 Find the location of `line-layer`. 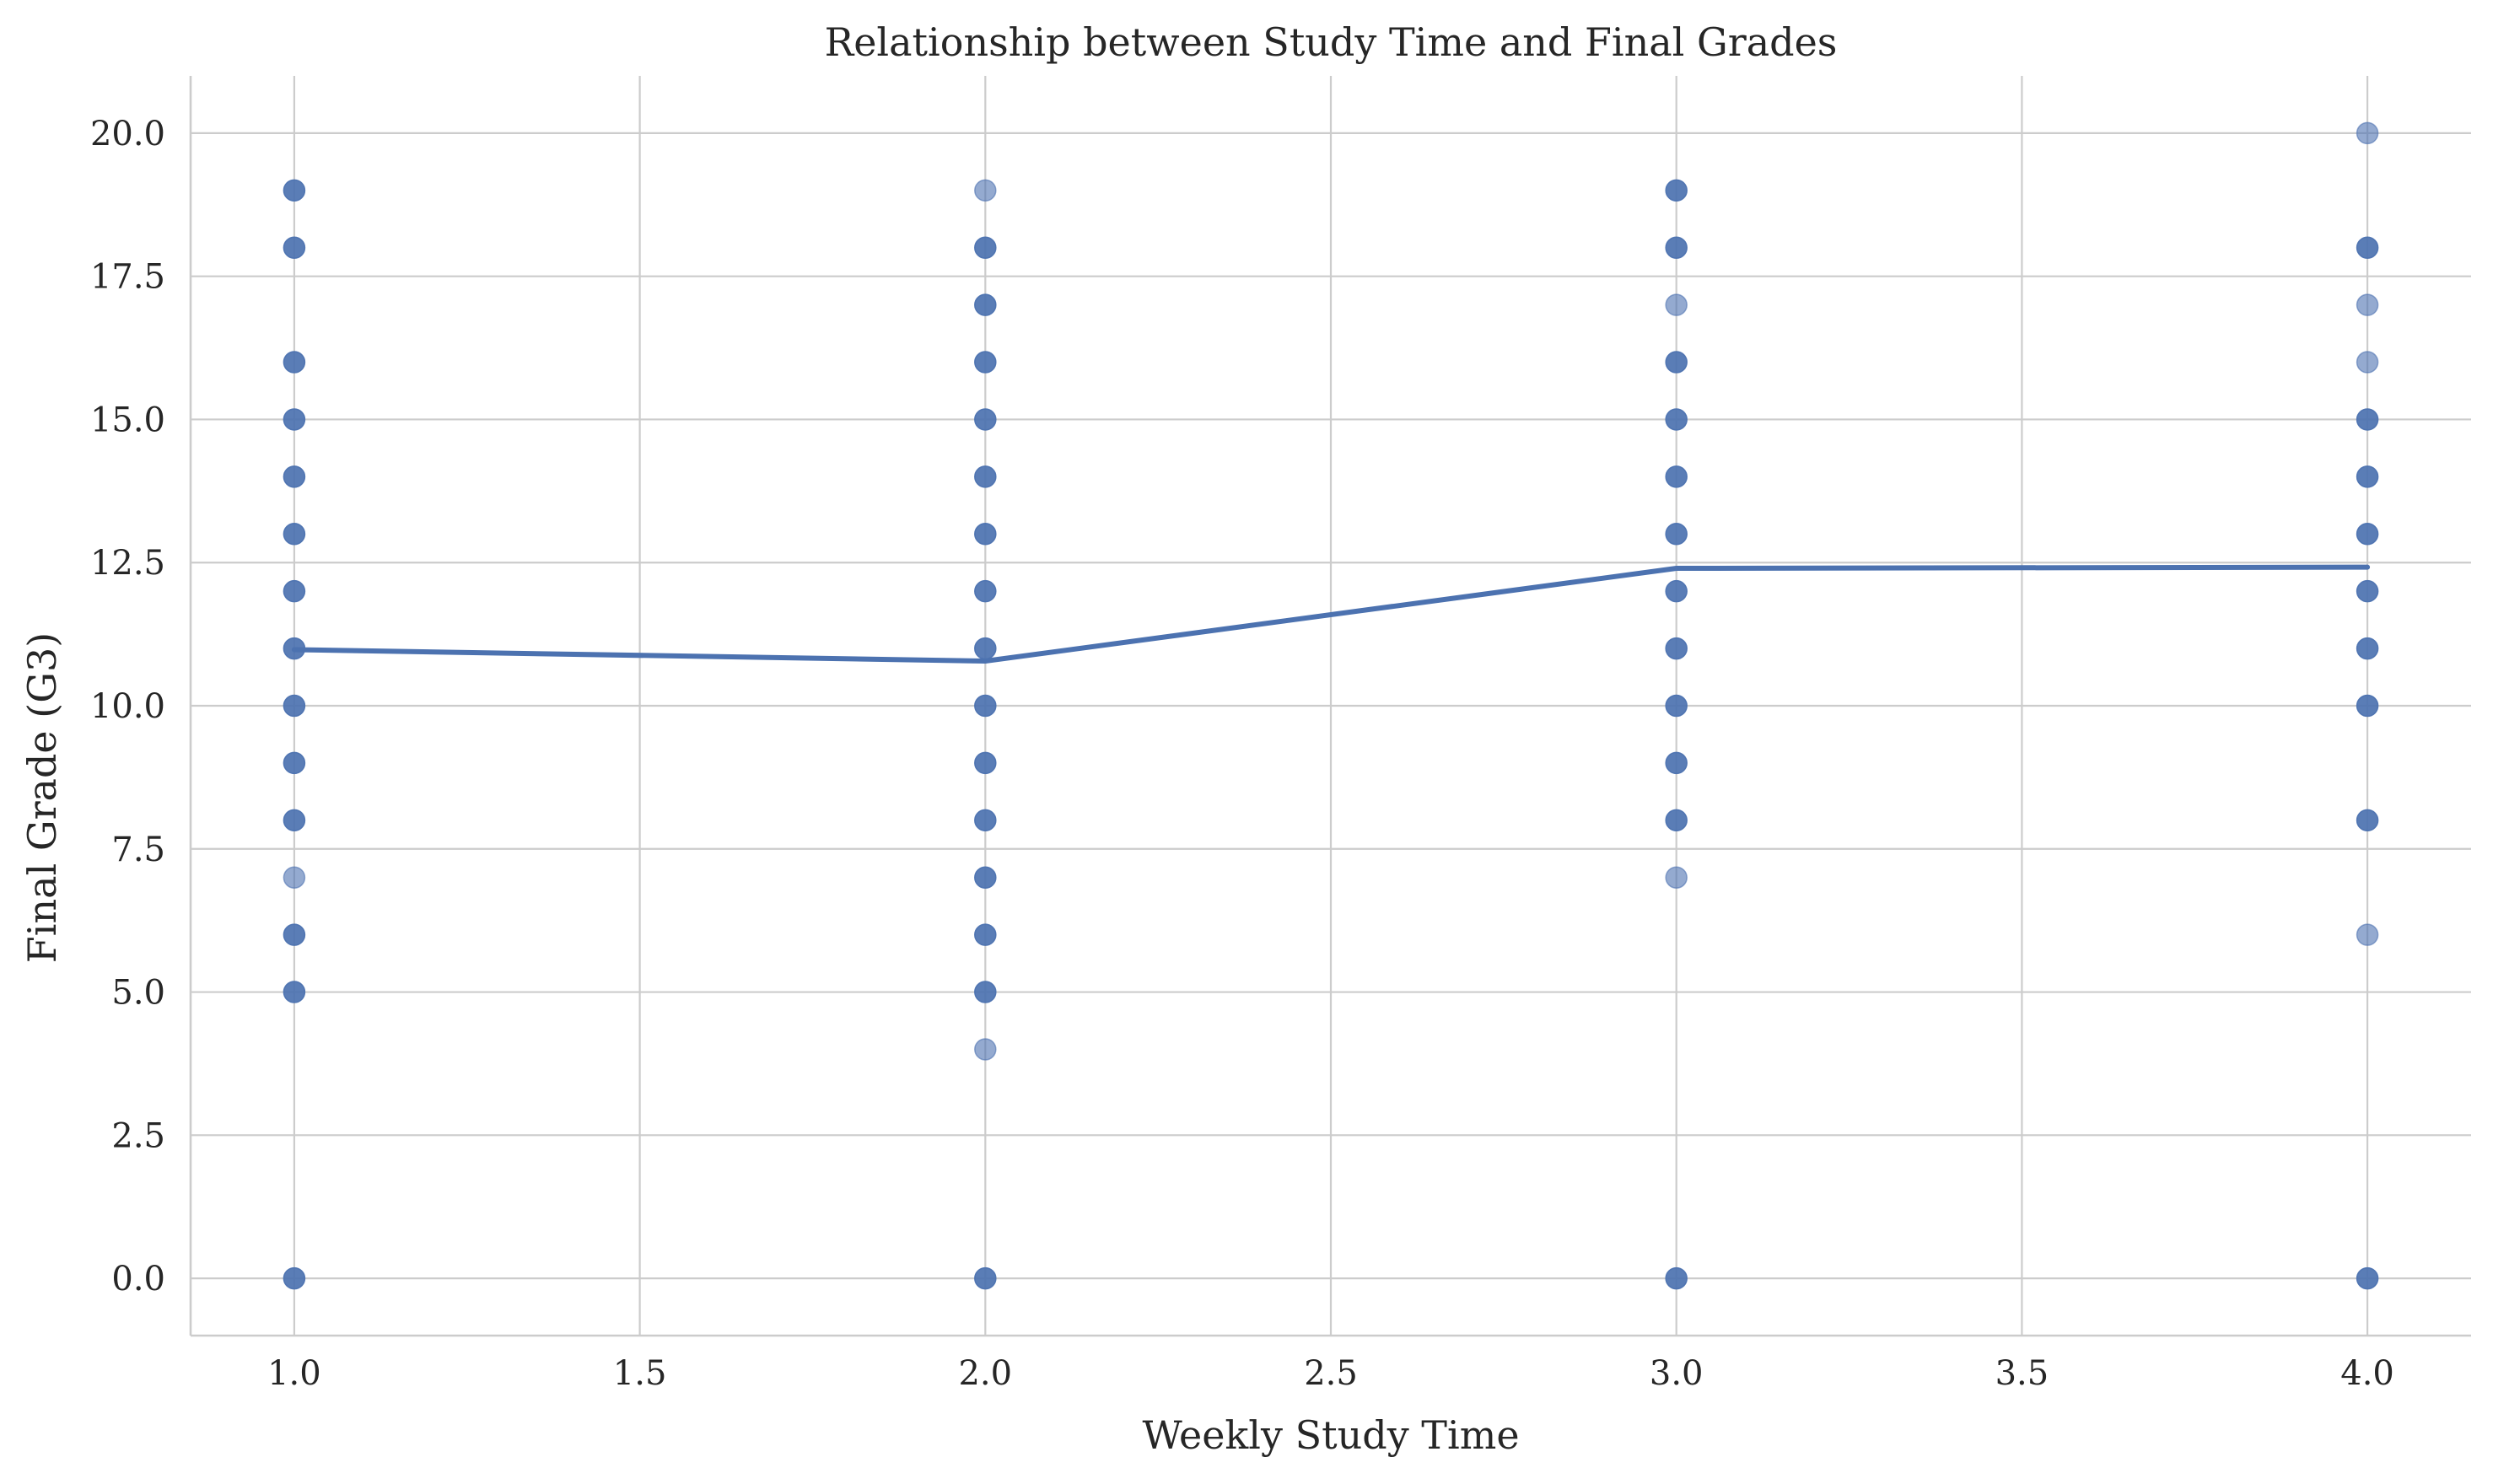

line-layer is located at coordinates (1331, 614).